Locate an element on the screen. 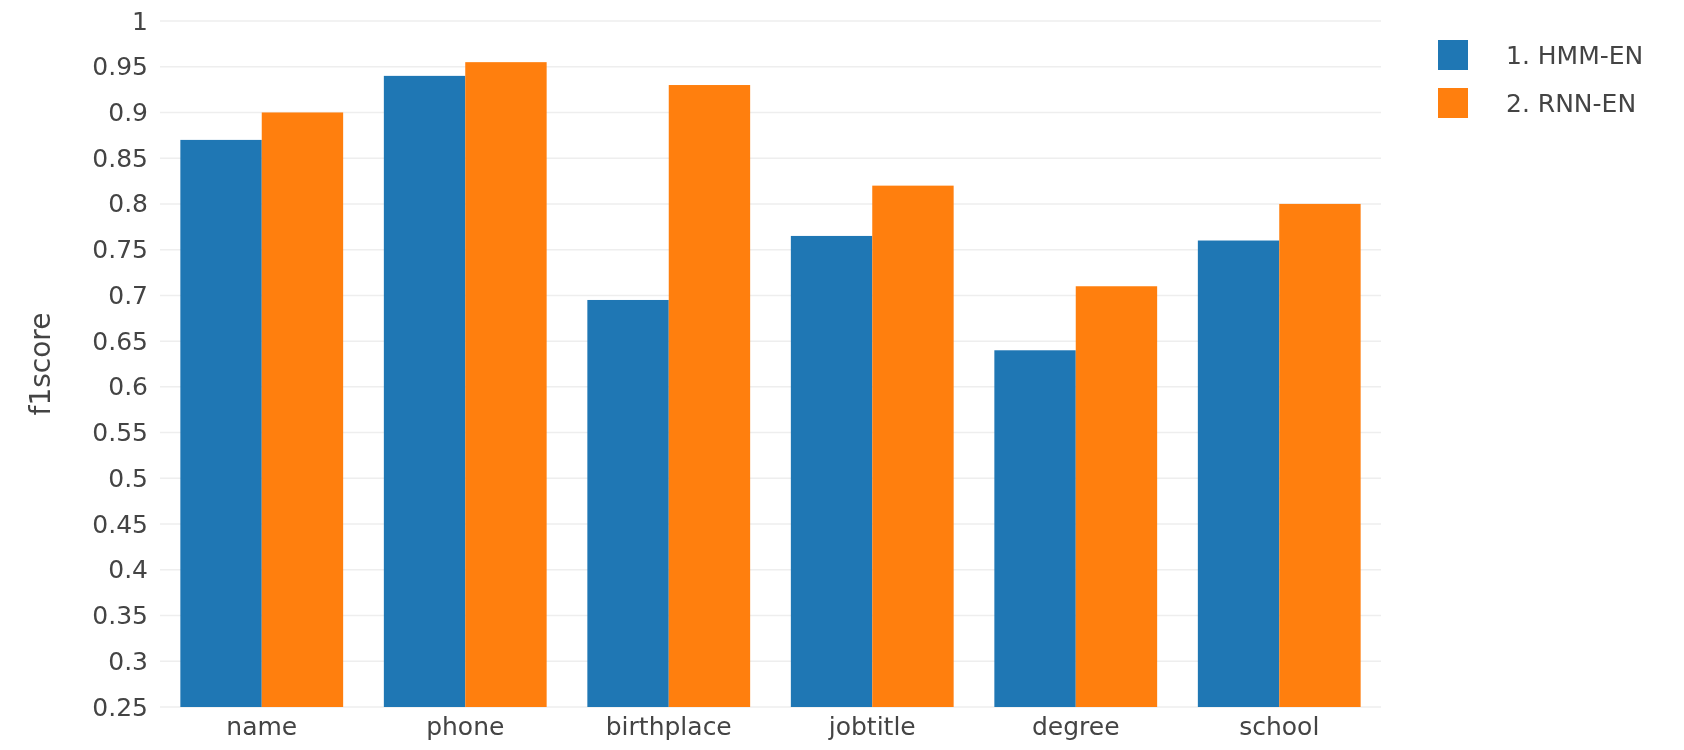 The height and width of the screenshot is (750, 1684). x-tick-label: jobtitle is located at coordinates (871, 726).